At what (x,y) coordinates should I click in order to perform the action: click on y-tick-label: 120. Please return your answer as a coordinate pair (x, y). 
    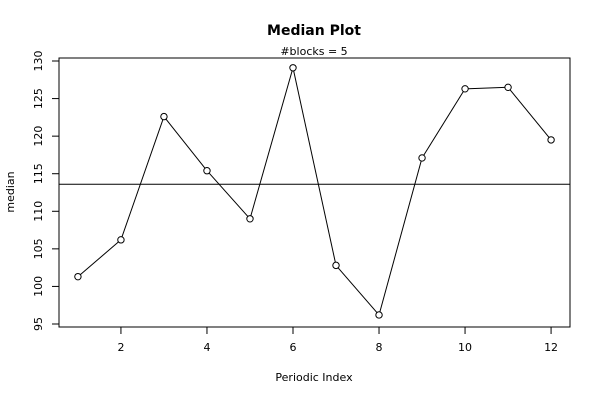
    Looking at the image, I should click on (38, 136).